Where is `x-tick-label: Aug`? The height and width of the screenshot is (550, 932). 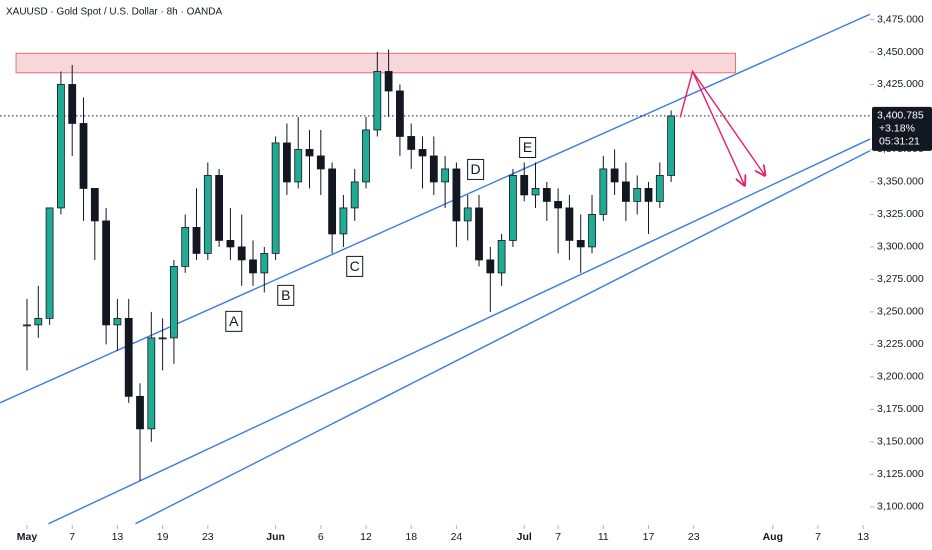
x-tick-label: Aug is located at coordinates (773, 537).